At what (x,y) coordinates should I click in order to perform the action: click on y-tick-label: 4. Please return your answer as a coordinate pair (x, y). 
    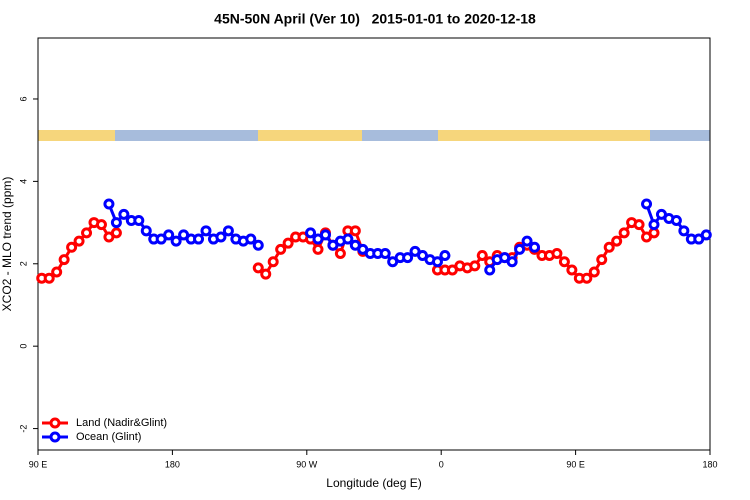
    Looking at the image, I should click on (23, 181).